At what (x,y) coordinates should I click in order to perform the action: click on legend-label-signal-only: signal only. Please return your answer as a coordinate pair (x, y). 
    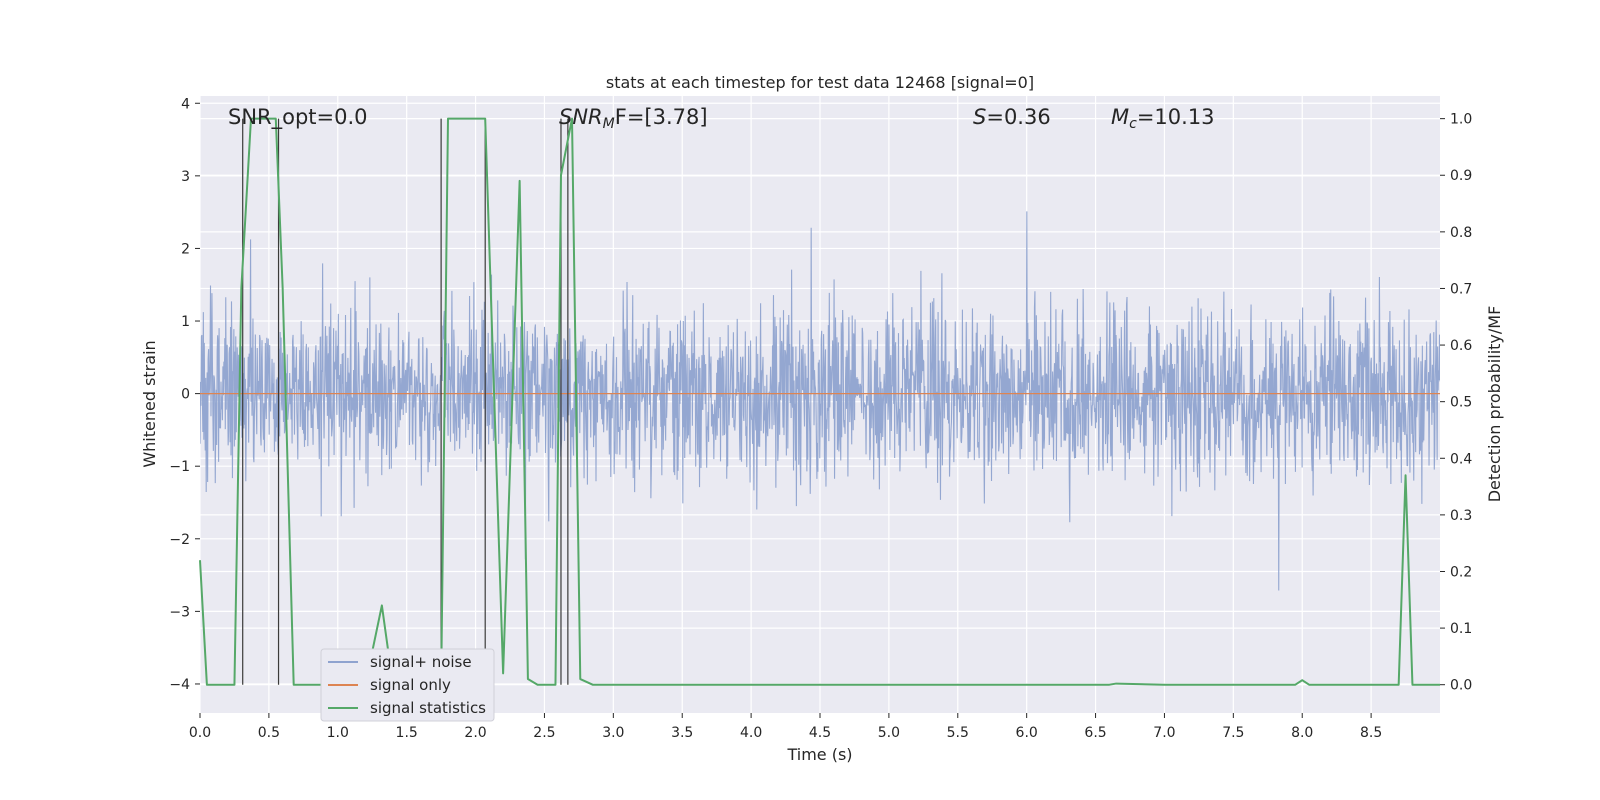
    Looking at the image, I should click on (410, 685).